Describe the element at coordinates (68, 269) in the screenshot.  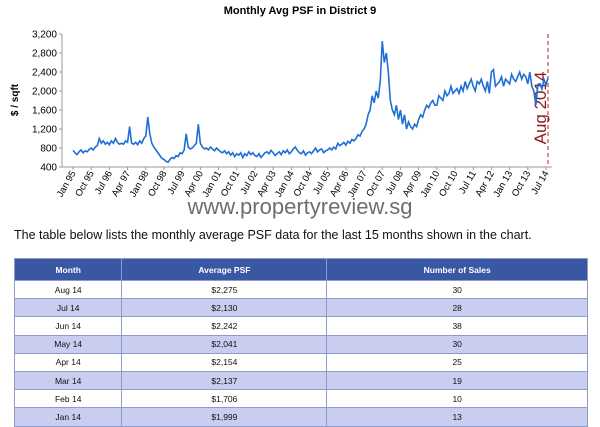
I see `column-header: Month` at that location.